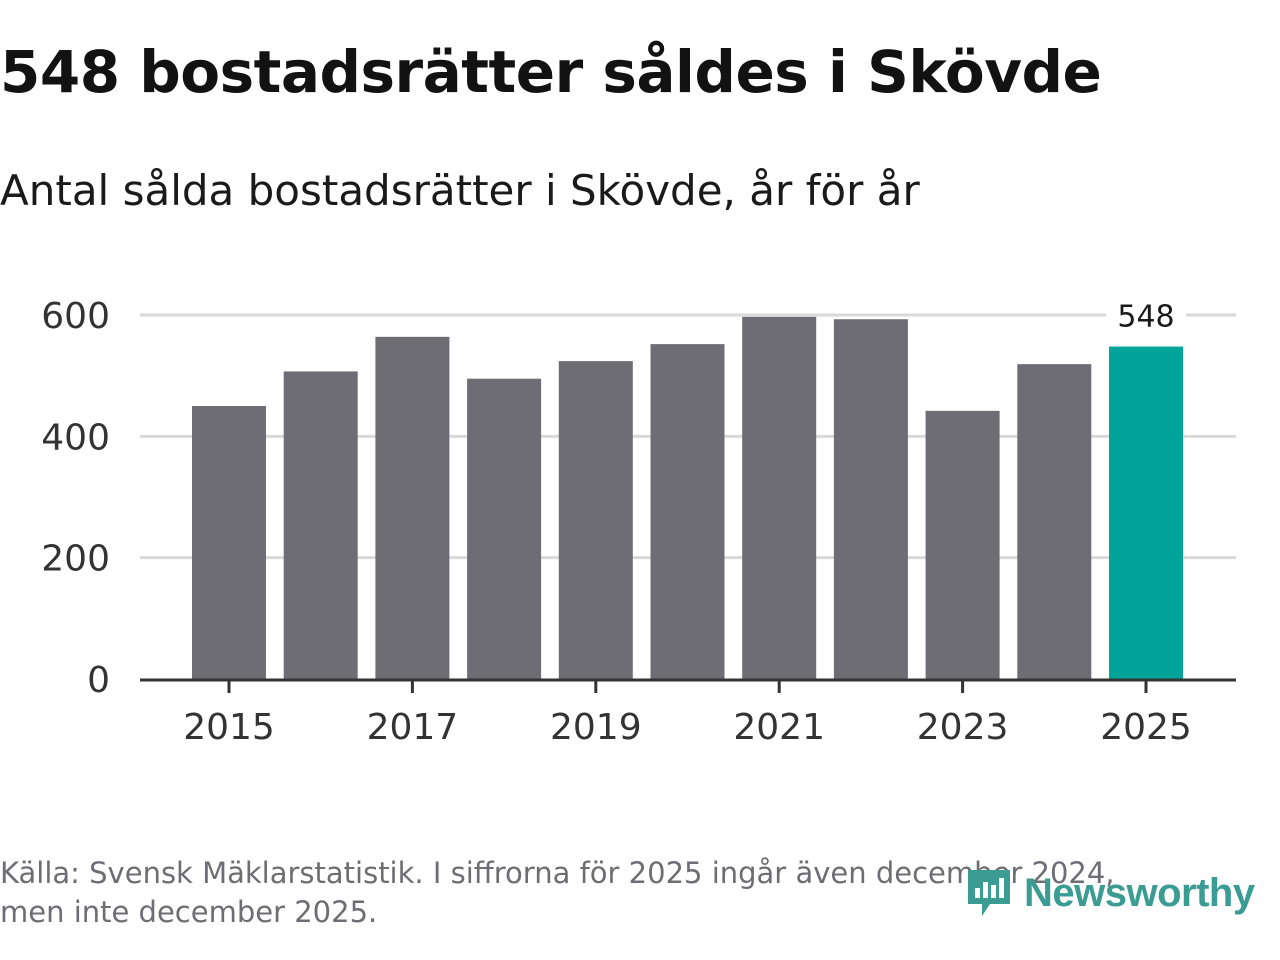 This screenshot has height=960, width=1280. I want to click on x-tick-label-2025: 2025, so click(1146, 727).